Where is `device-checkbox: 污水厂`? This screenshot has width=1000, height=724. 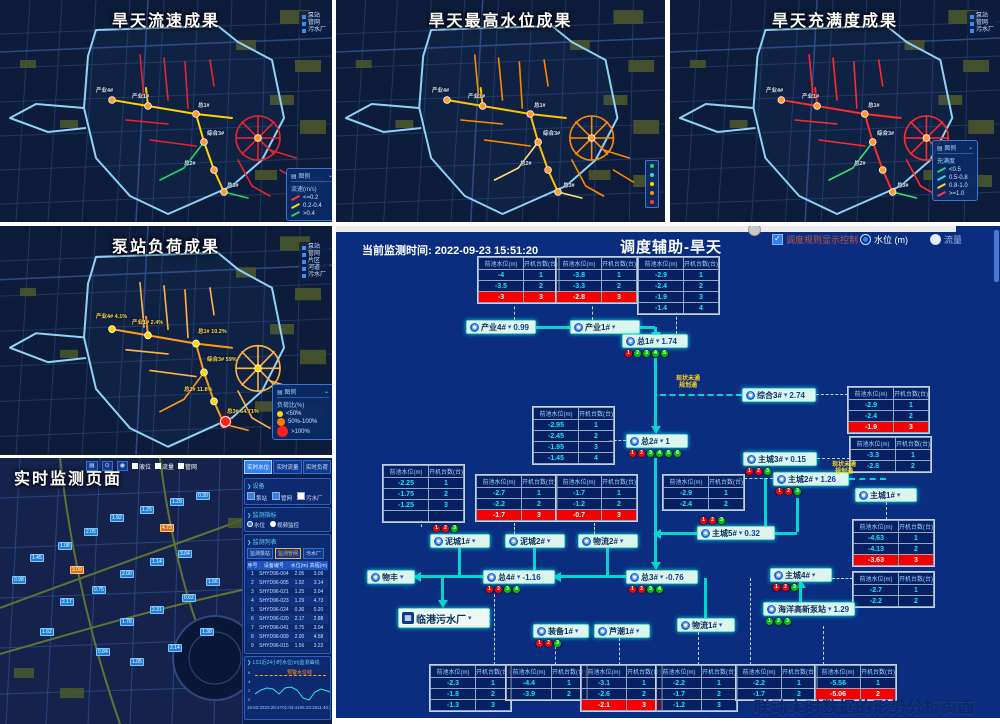
device-checkbox: 污水厂 is located at coordinates (310, 497).